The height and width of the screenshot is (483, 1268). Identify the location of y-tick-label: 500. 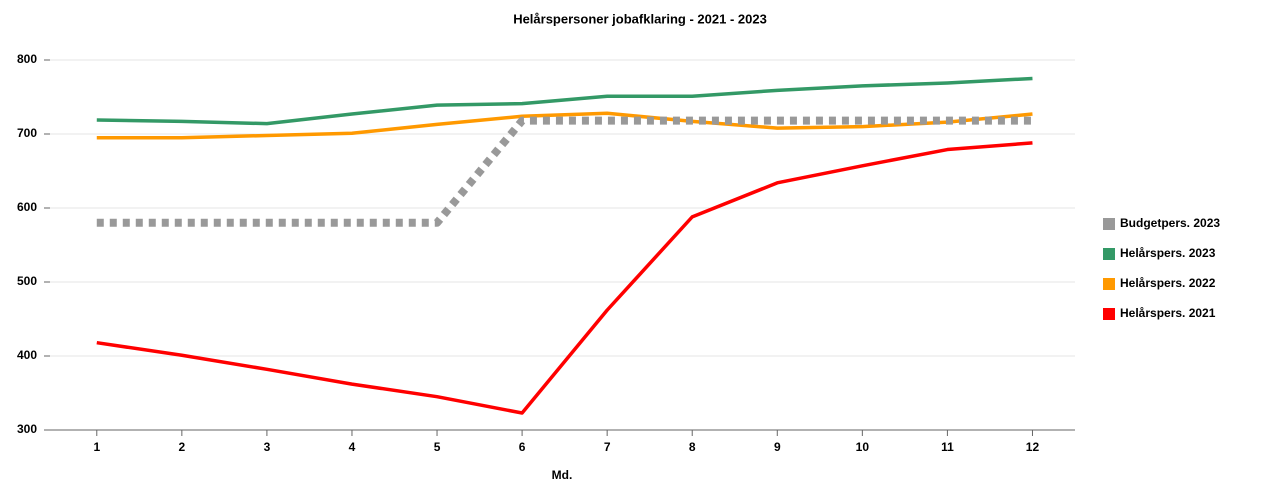
(27, 281).